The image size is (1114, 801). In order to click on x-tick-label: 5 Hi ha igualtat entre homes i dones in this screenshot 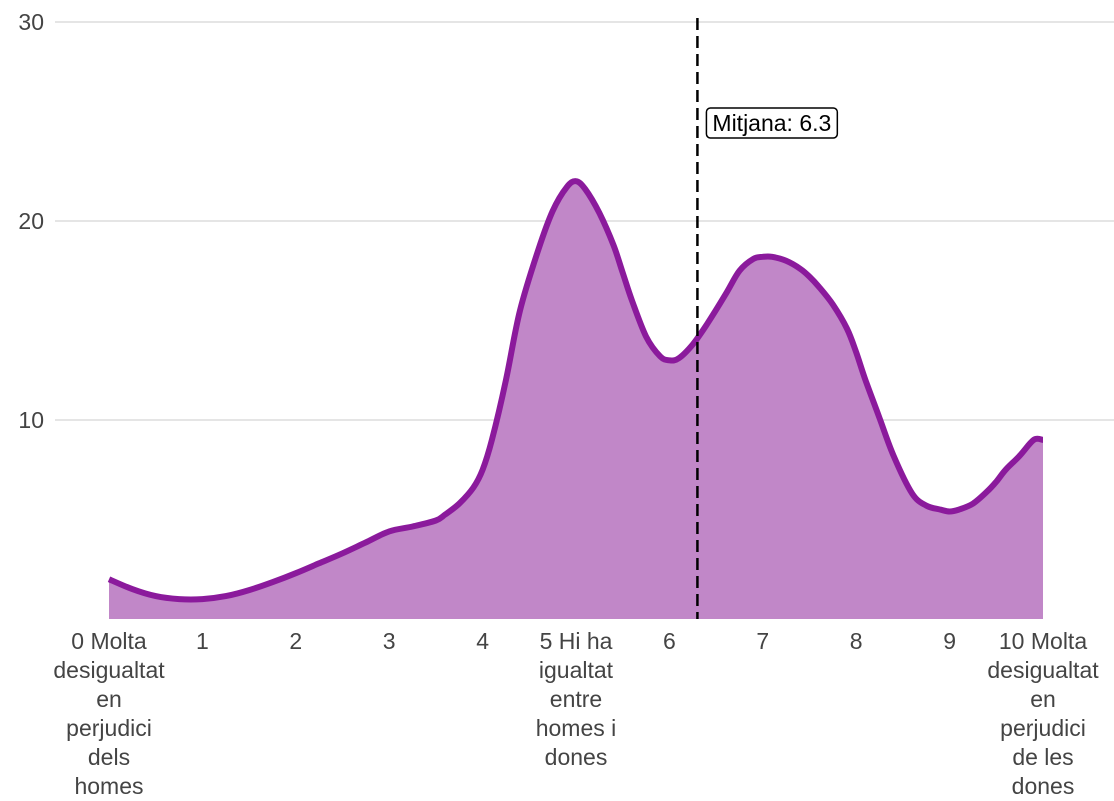, I will do `click(576, 699)`.